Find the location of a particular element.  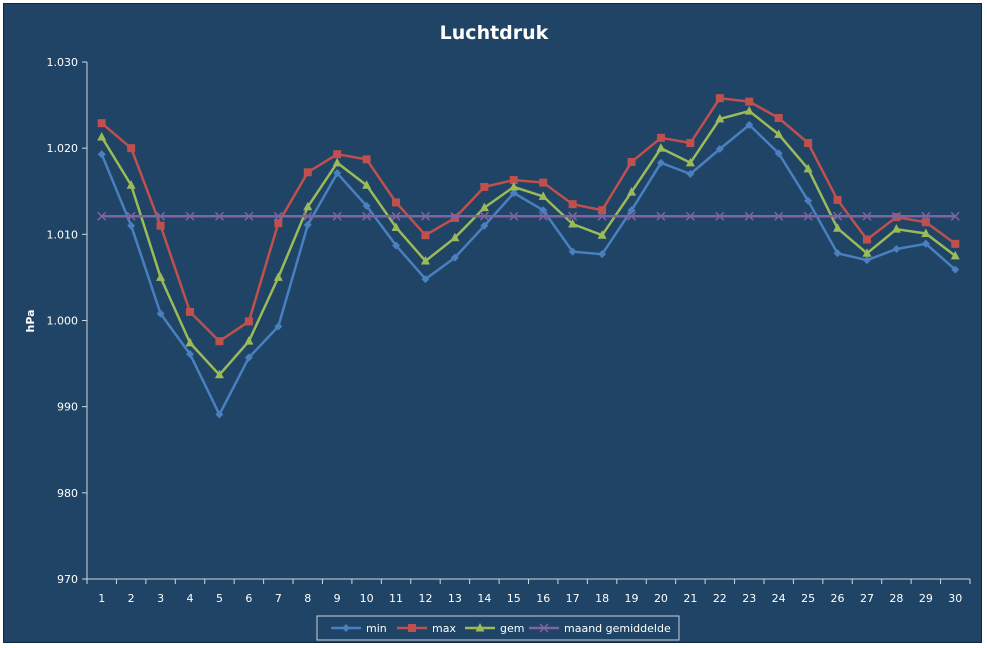

x-tick-label: 12 is located at coordinates (425, 598).